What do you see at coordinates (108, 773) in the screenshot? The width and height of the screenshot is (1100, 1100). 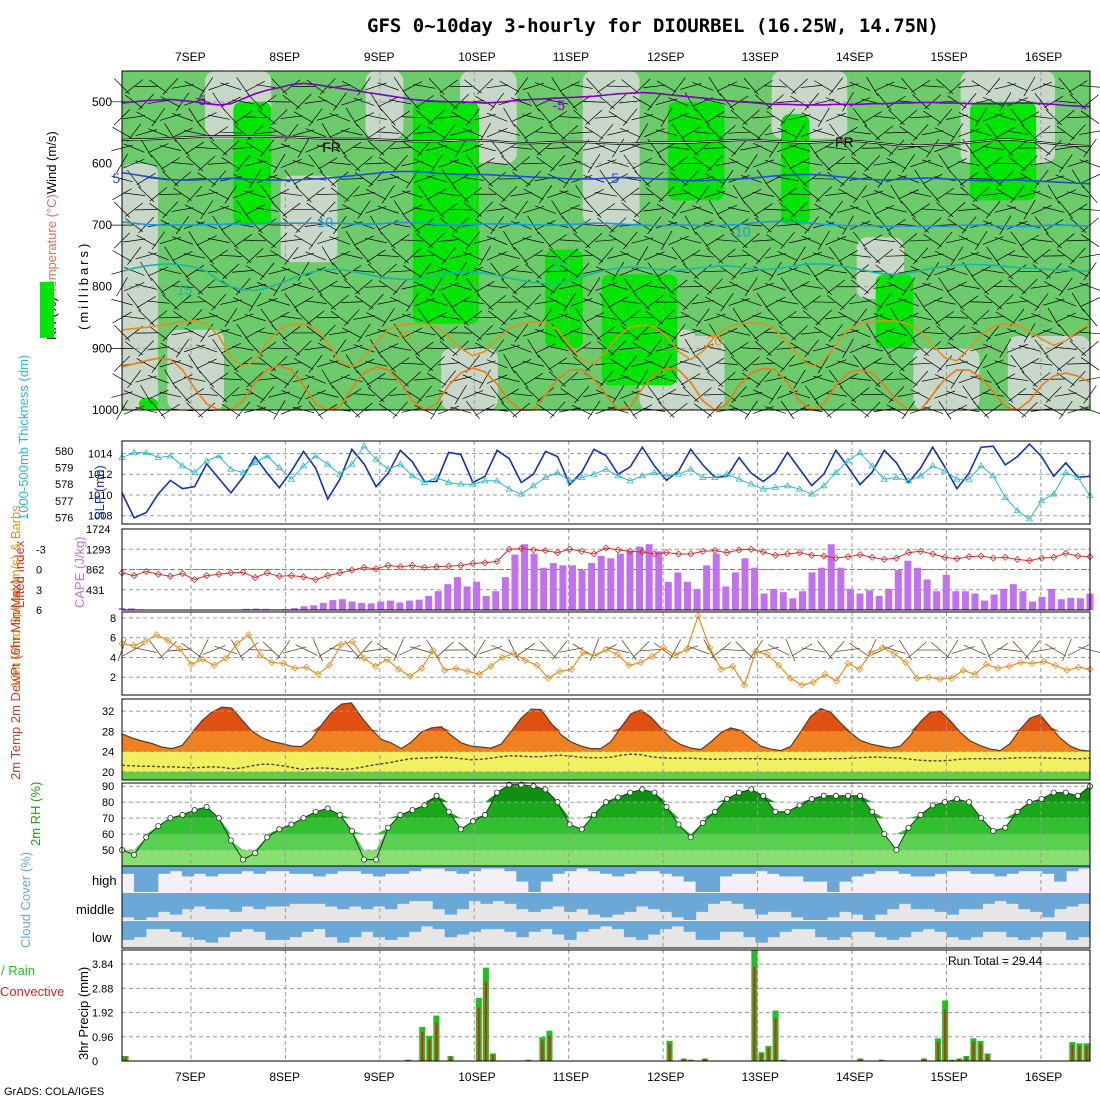 I see `temp-tick-label: 20` at bounding box center [108, 773].